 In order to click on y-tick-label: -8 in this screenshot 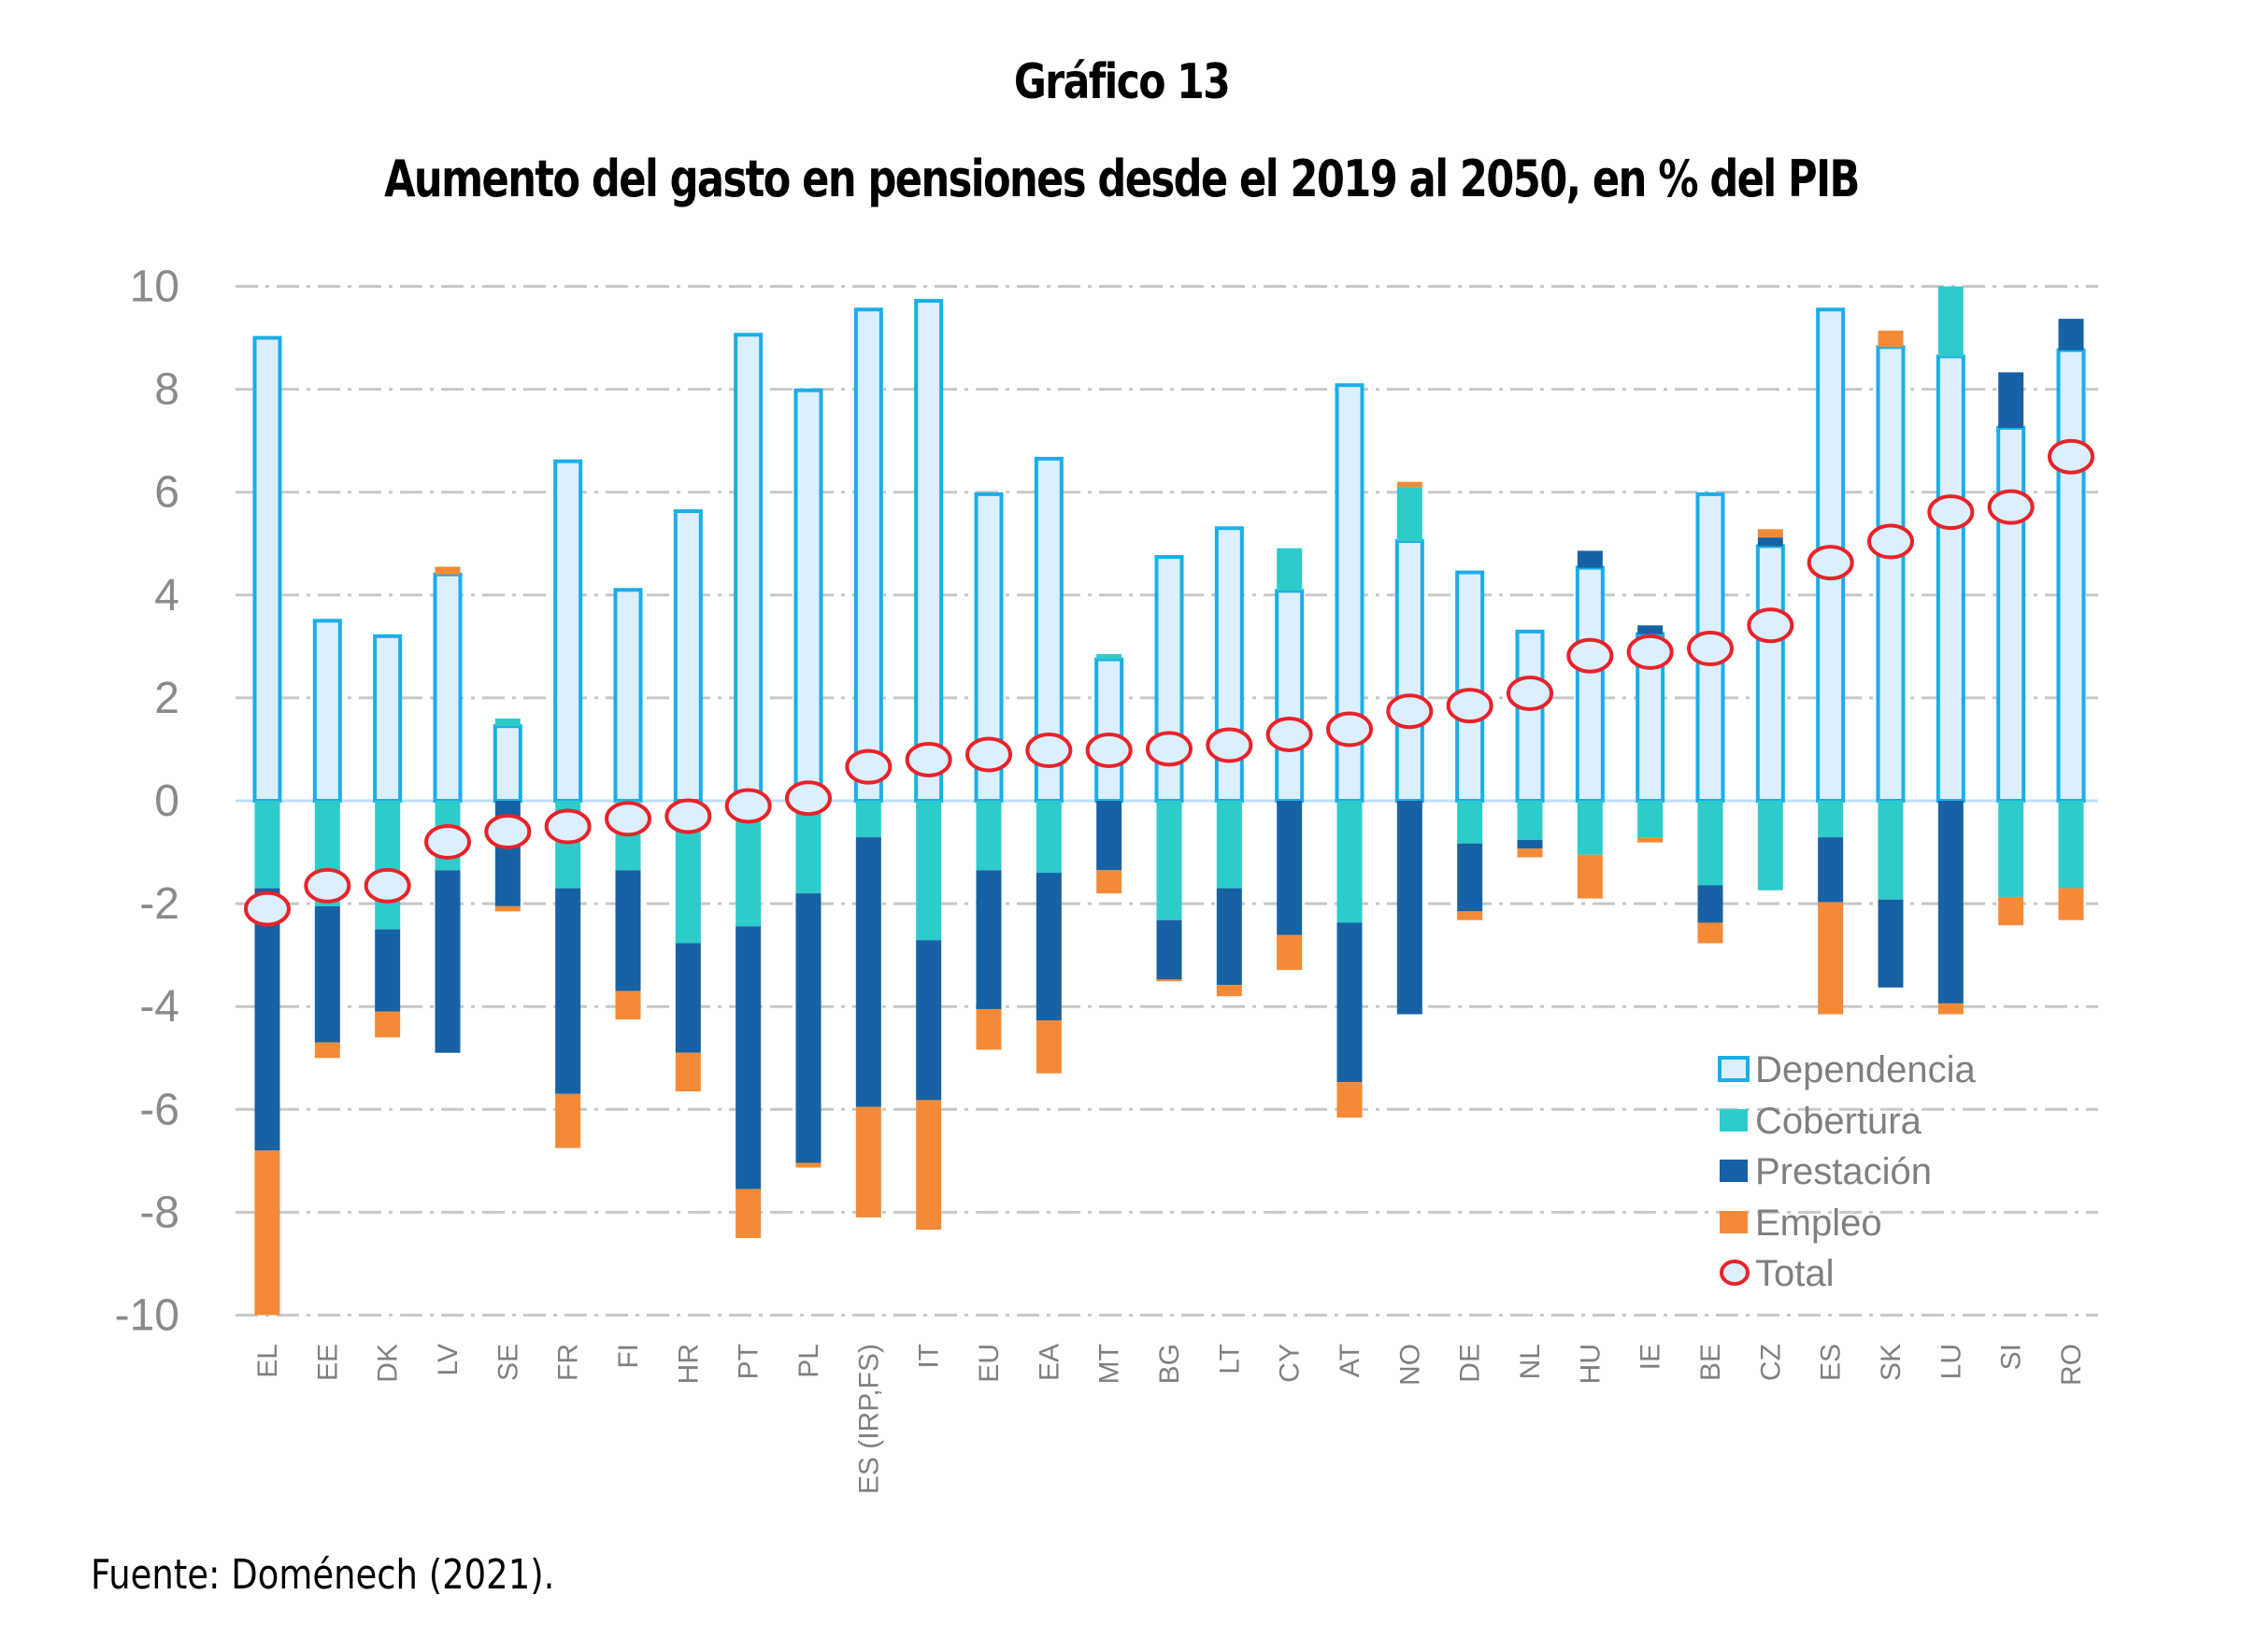, I will do `click(159, 1213)`.